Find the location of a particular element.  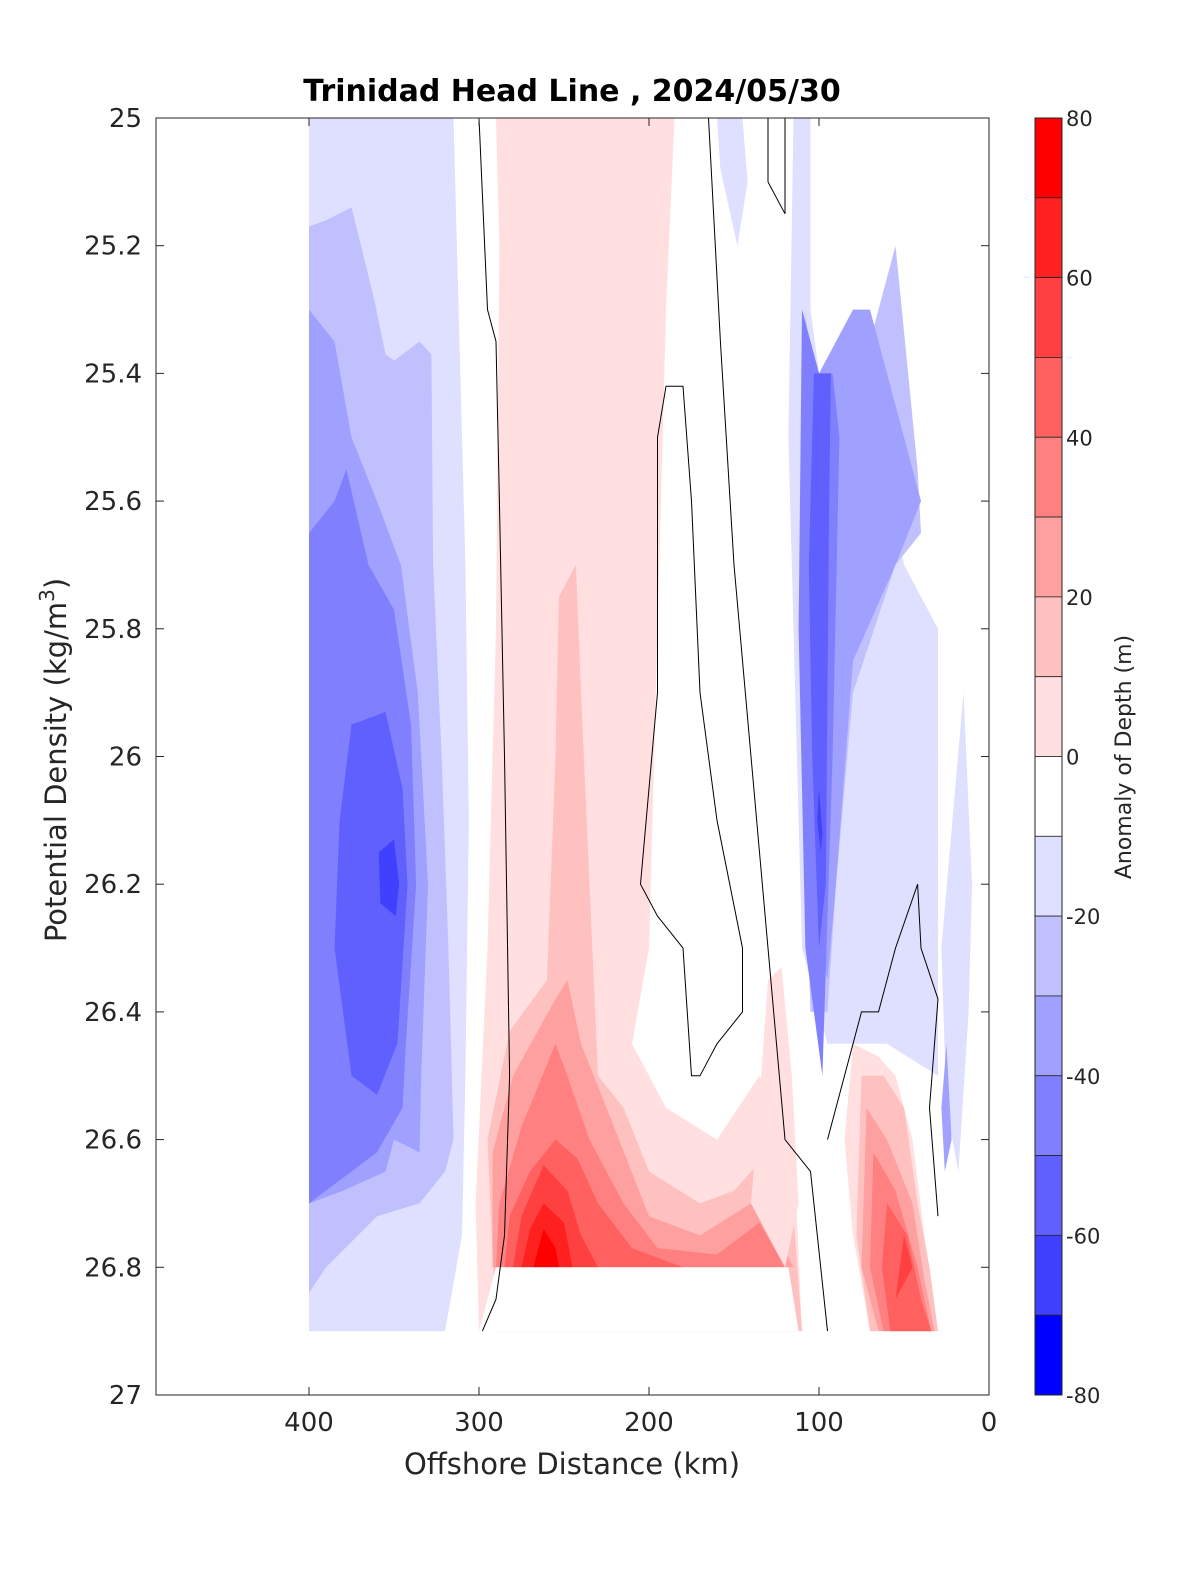

x-axis-label: Offshore Distance (km) is located at coordinates (572, 1464).